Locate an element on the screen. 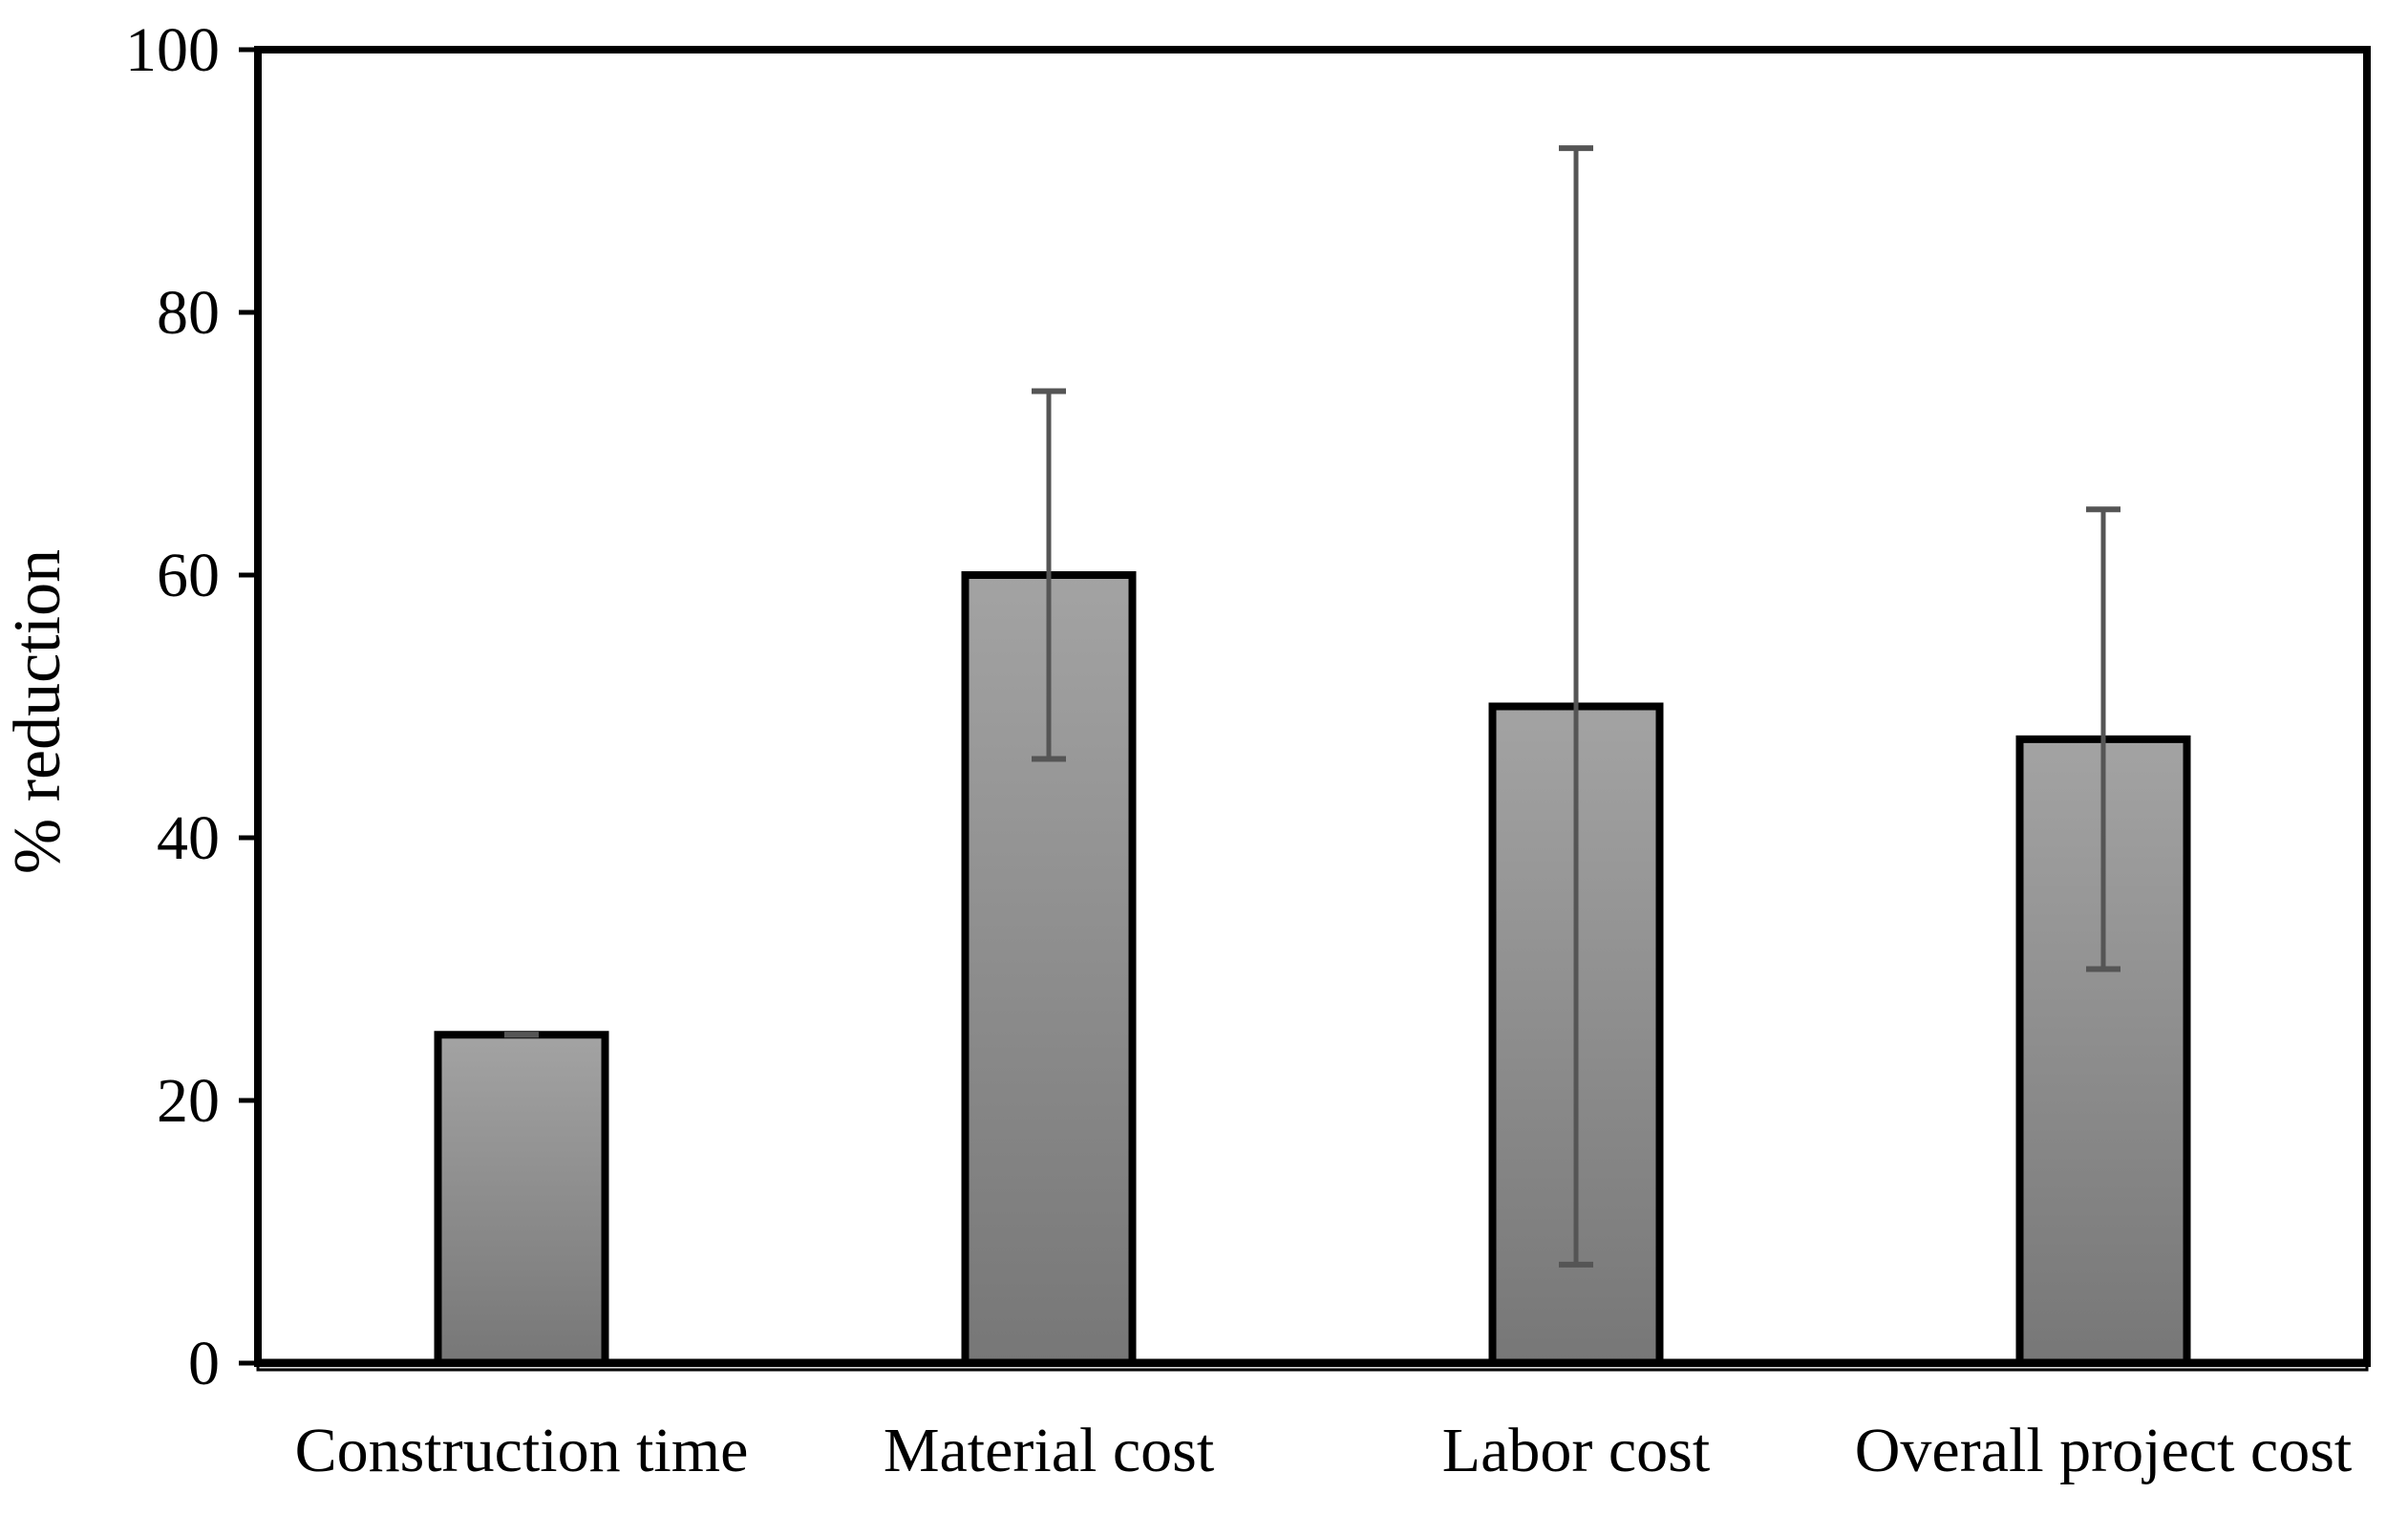  y-axis-title: % reduction is located at coordinates (38, 711).